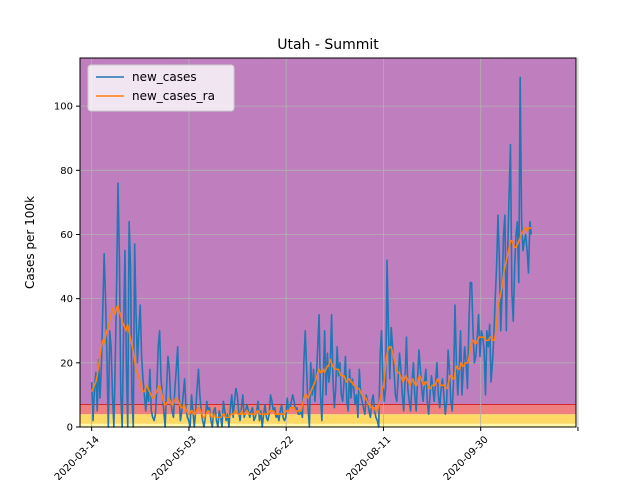  Describe the element at coordinates (67, 268) in the screenshot. I see `y-axis-ticks: 0 20 40 60 80 100` at that location.